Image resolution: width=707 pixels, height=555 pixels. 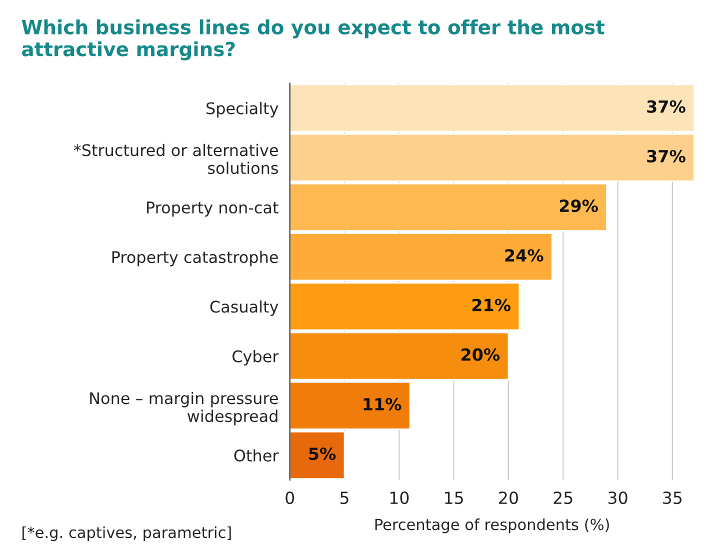 I want to click on x-tick-label: 10, so click(x=399, y=497).